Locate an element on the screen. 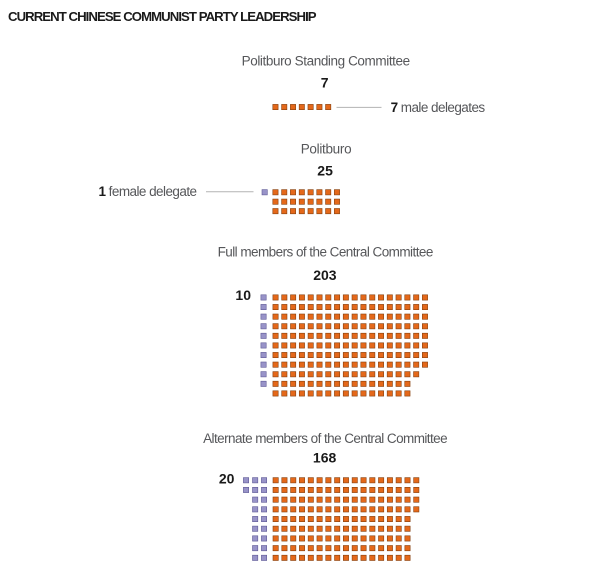 This screenshot has height=582, width=600. svg-text:Full members of the Central Co: Full members of the Central Committee is located at coordinates (325, 252).